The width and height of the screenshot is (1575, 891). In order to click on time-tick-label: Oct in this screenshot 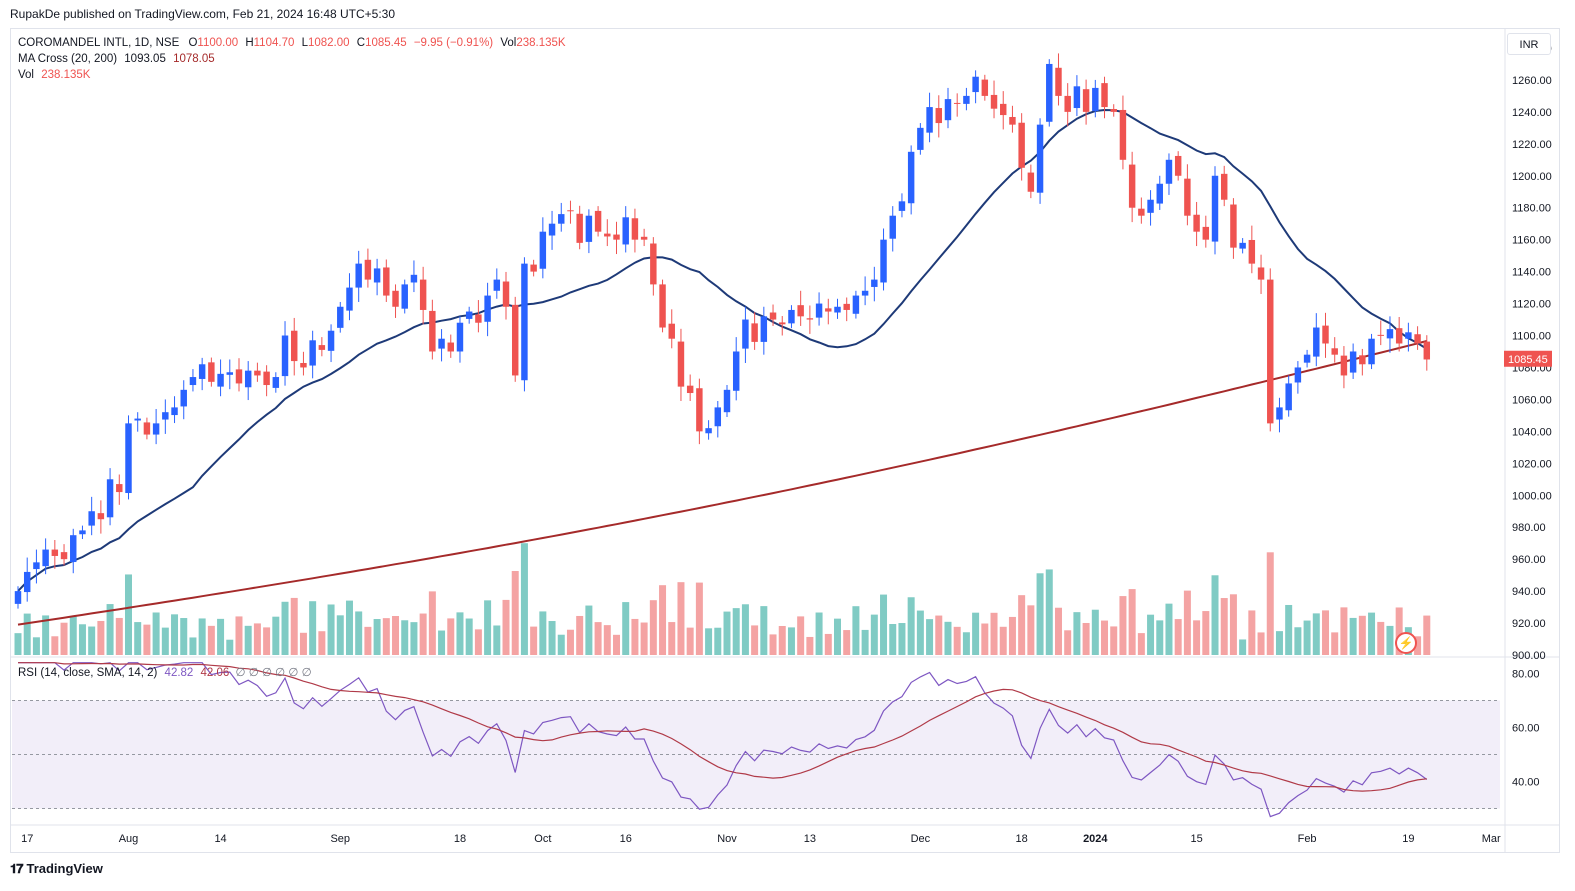, I will do `click(542, 839)`.